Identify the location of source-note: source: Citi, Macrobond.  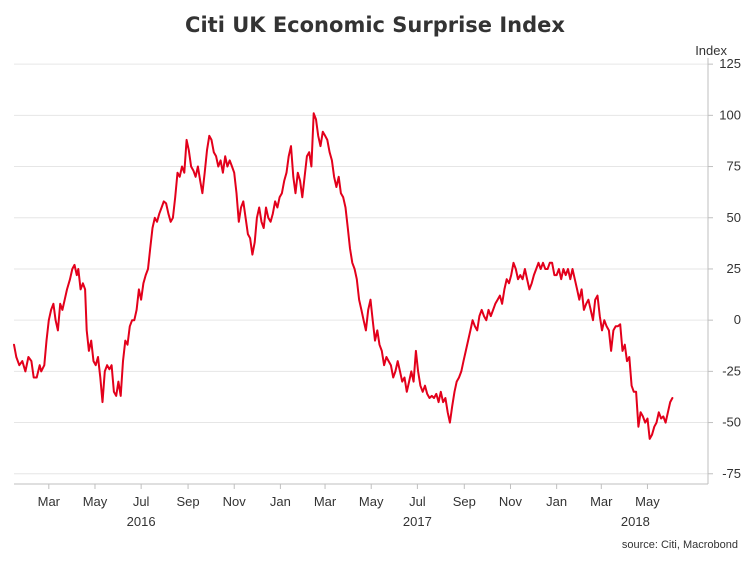
(680, 545).